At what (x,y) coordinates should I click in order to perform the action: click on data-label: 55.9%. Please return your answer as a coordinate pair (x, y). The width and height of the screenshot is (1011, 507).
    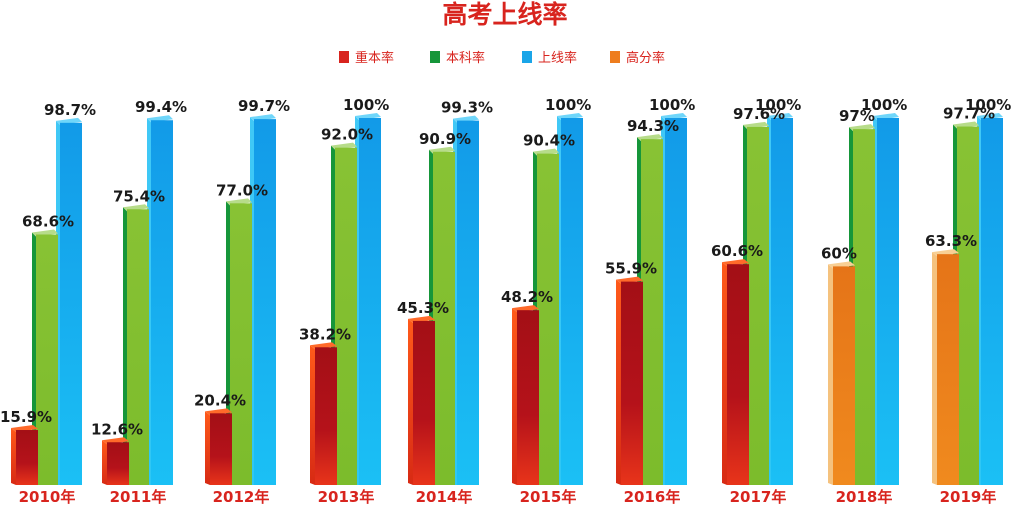
    Looking at the image, I should click on (631, 269).